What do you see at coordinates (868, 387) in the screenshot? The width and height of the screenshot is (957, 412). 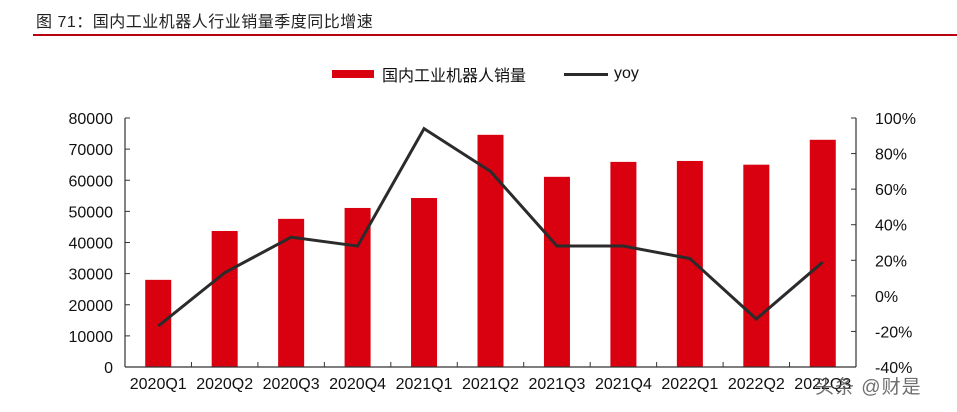 I see `watermark: 头条 @财是` at bounding box center [868, 387].